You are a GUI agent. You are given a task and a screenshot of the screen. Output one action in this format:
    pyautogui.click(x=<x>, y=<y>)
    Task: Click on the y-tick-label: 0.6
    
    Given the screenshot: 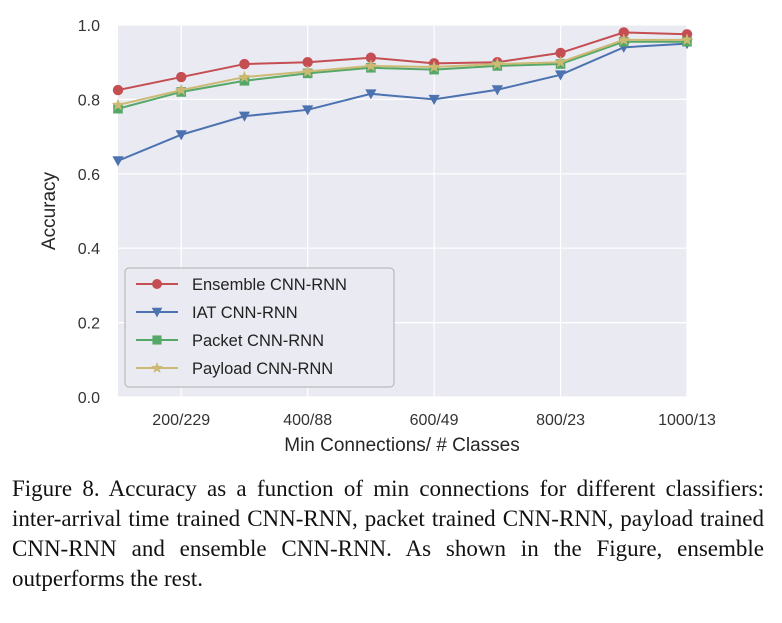 What is the action you would take?
    pyautogui.click(x=89, y=175)
    